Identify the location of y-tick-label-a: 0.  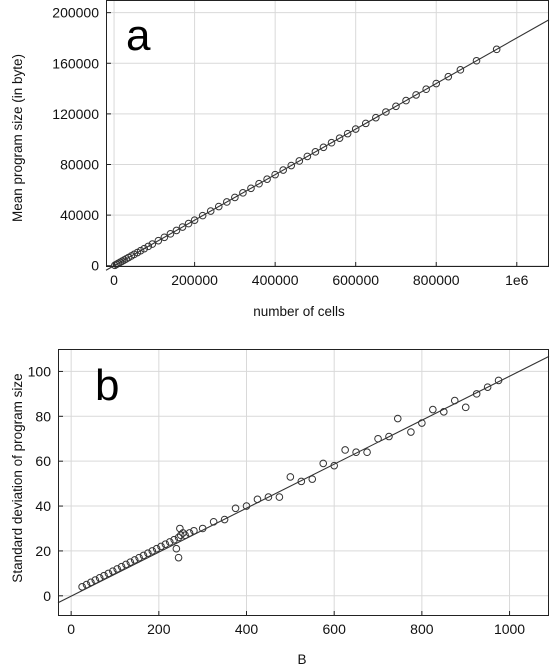
(95, 266).